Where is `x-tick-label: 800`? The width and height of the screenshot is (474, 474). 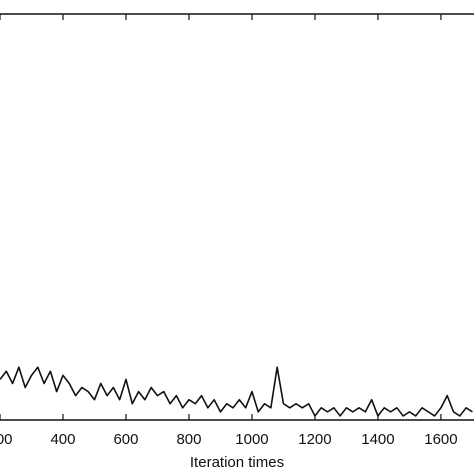 x-tick-label: 800 is located at coordinates (188, 439).